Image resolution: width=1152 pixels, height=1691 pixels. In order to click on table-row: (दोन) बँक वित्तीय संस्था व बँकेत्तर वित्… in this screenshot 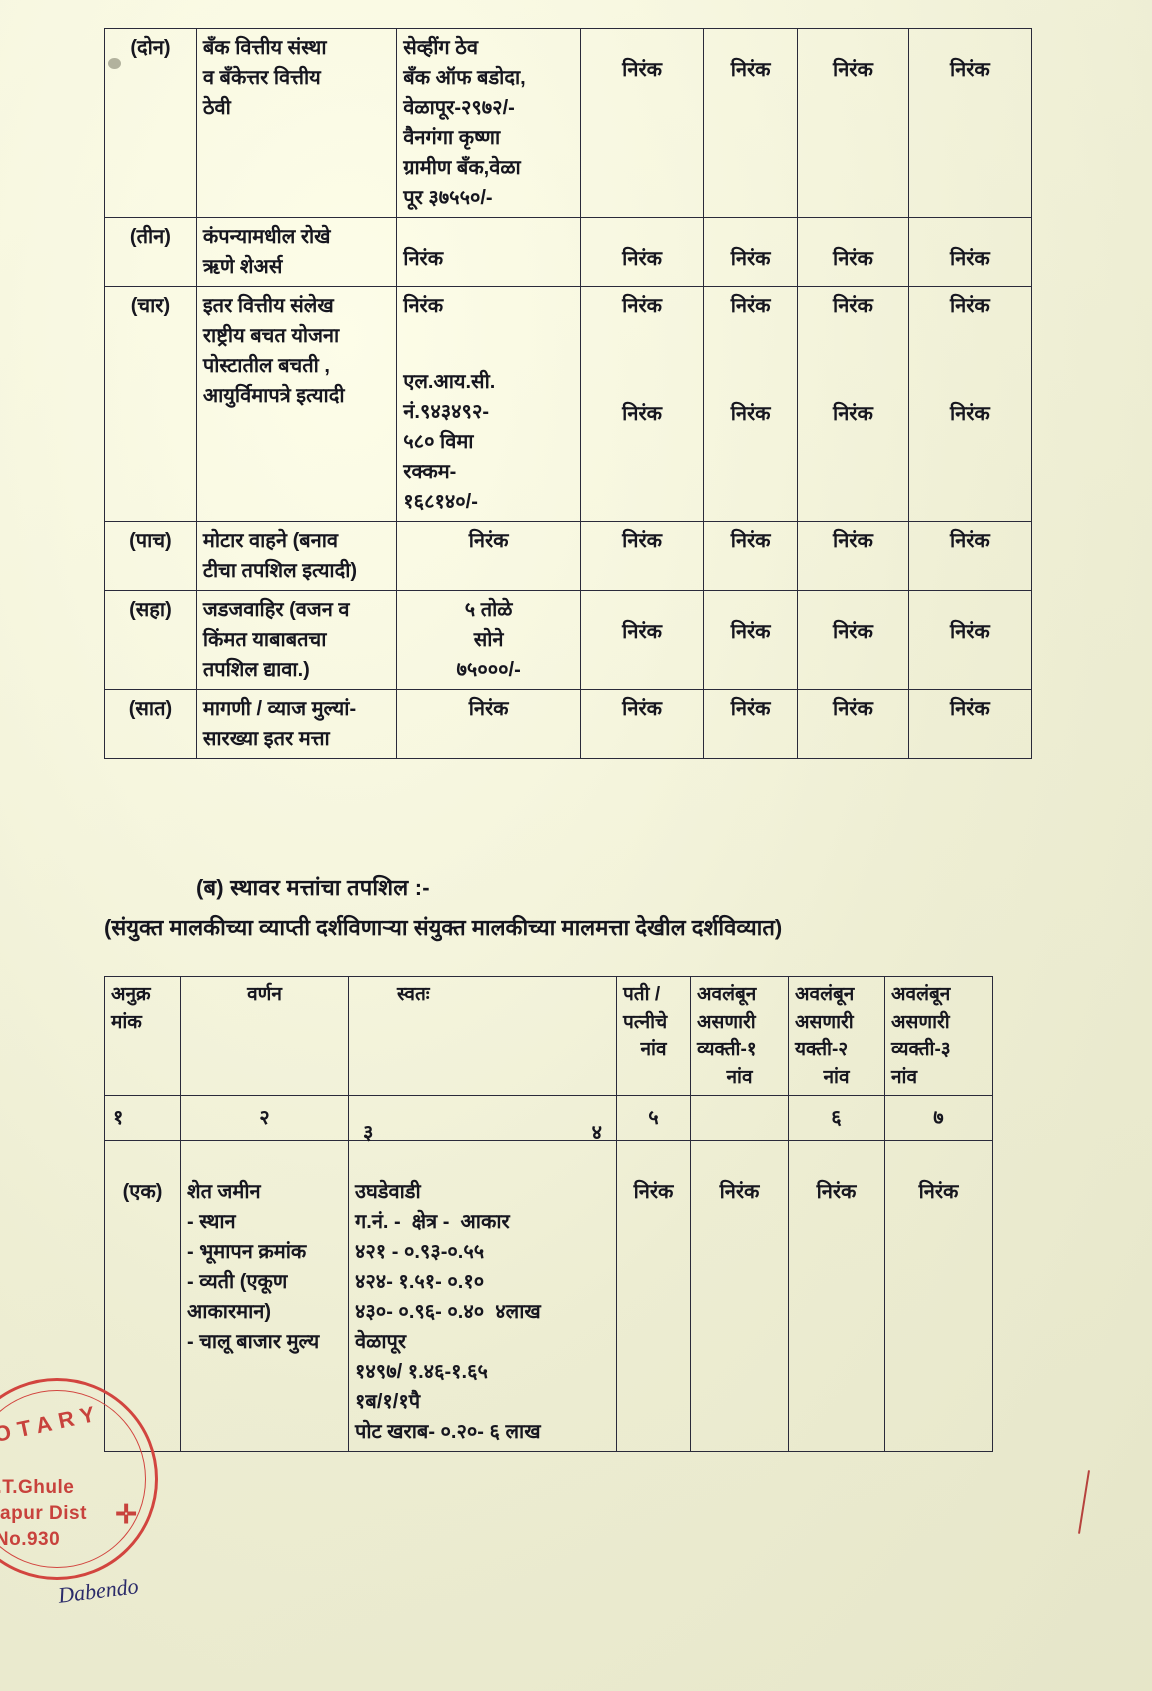, I will do `click(568, 123)`.